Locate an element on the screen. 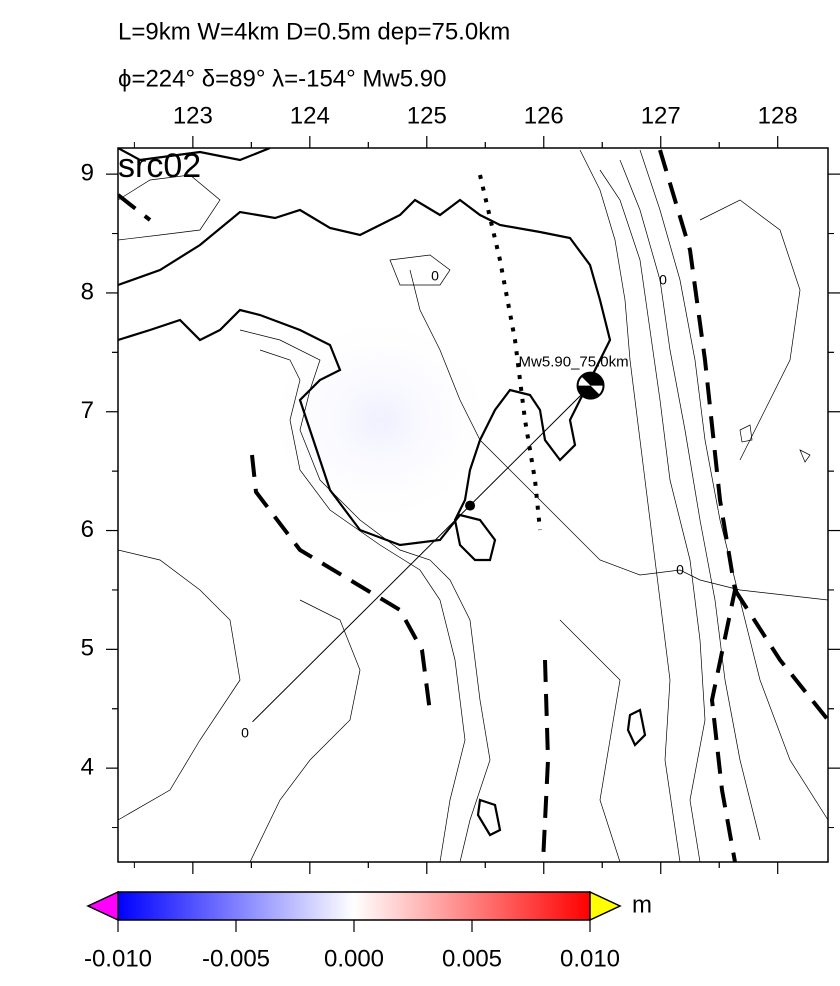  fault-center is located at coordinates (470, 505).